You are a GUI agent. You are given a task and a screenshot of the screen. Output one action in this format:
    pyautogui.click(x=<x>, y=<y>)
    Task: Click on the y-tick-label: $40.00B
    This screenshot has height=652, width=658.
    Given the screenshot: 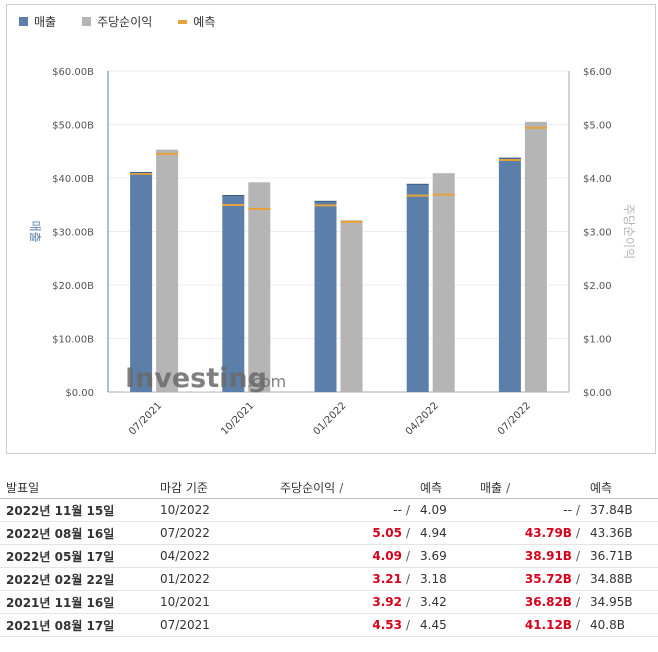 What is the action you would take?
    pyautogui.click(x=73, y=179)
    